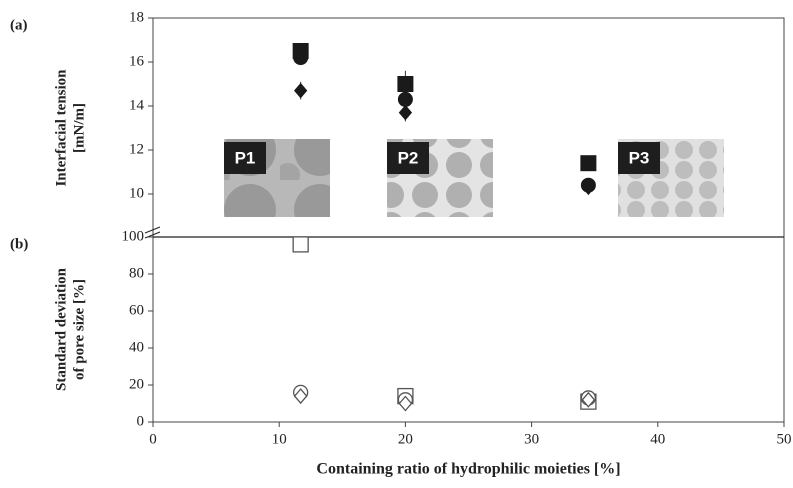  I want to click on panel-label: (b), so click(19, 244).